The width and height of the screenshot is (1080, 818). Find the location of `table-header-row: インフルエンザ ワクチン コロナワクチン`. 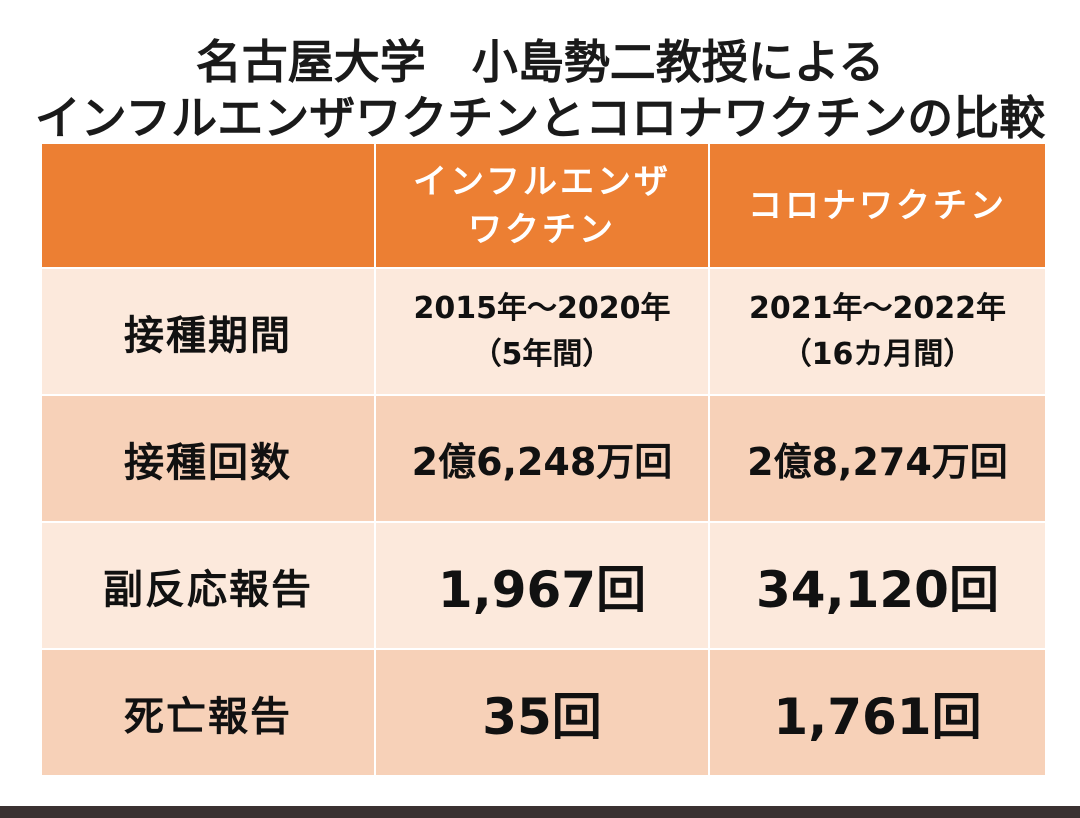

table-header-row: インフルエンザ ワクチン コロナワクチン is located at coordinates (543, 206).